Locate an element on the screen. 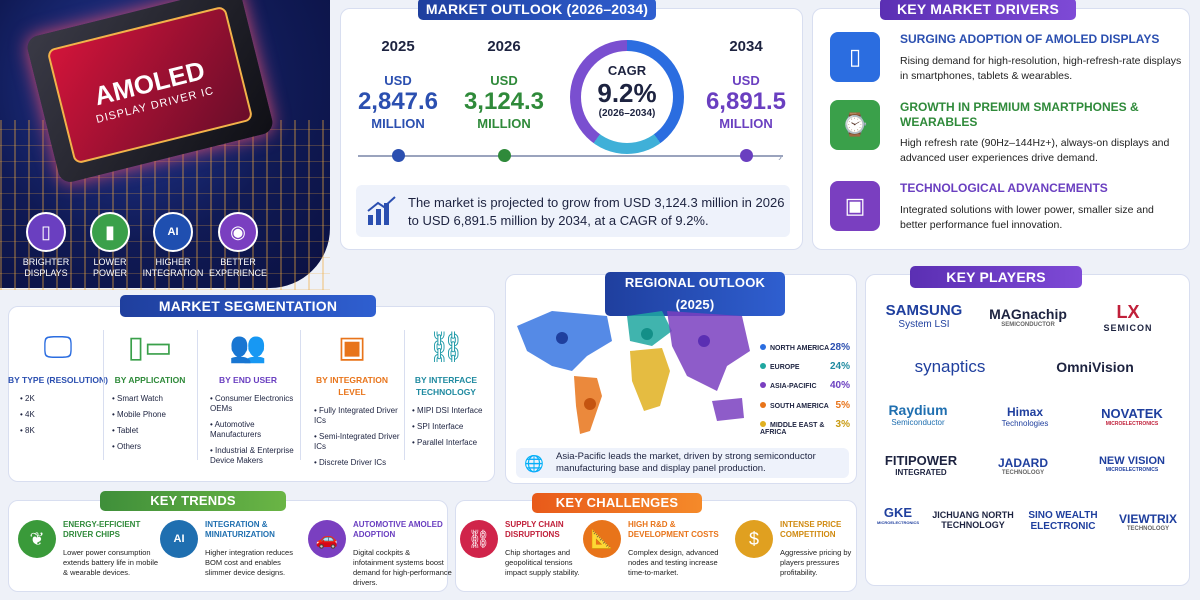  feature-label: LOWER is located at coordinates (110, 262).